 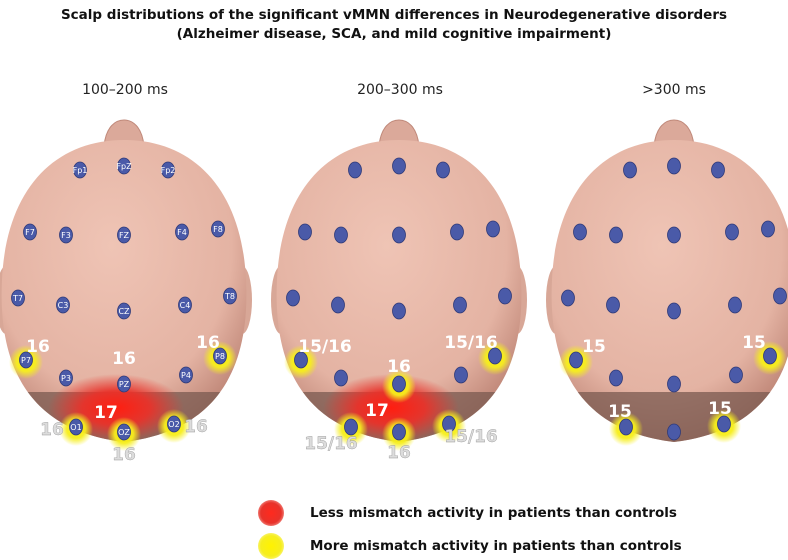 I want to click on electrode-label-pz: PZ, so click(x=124, y=384).